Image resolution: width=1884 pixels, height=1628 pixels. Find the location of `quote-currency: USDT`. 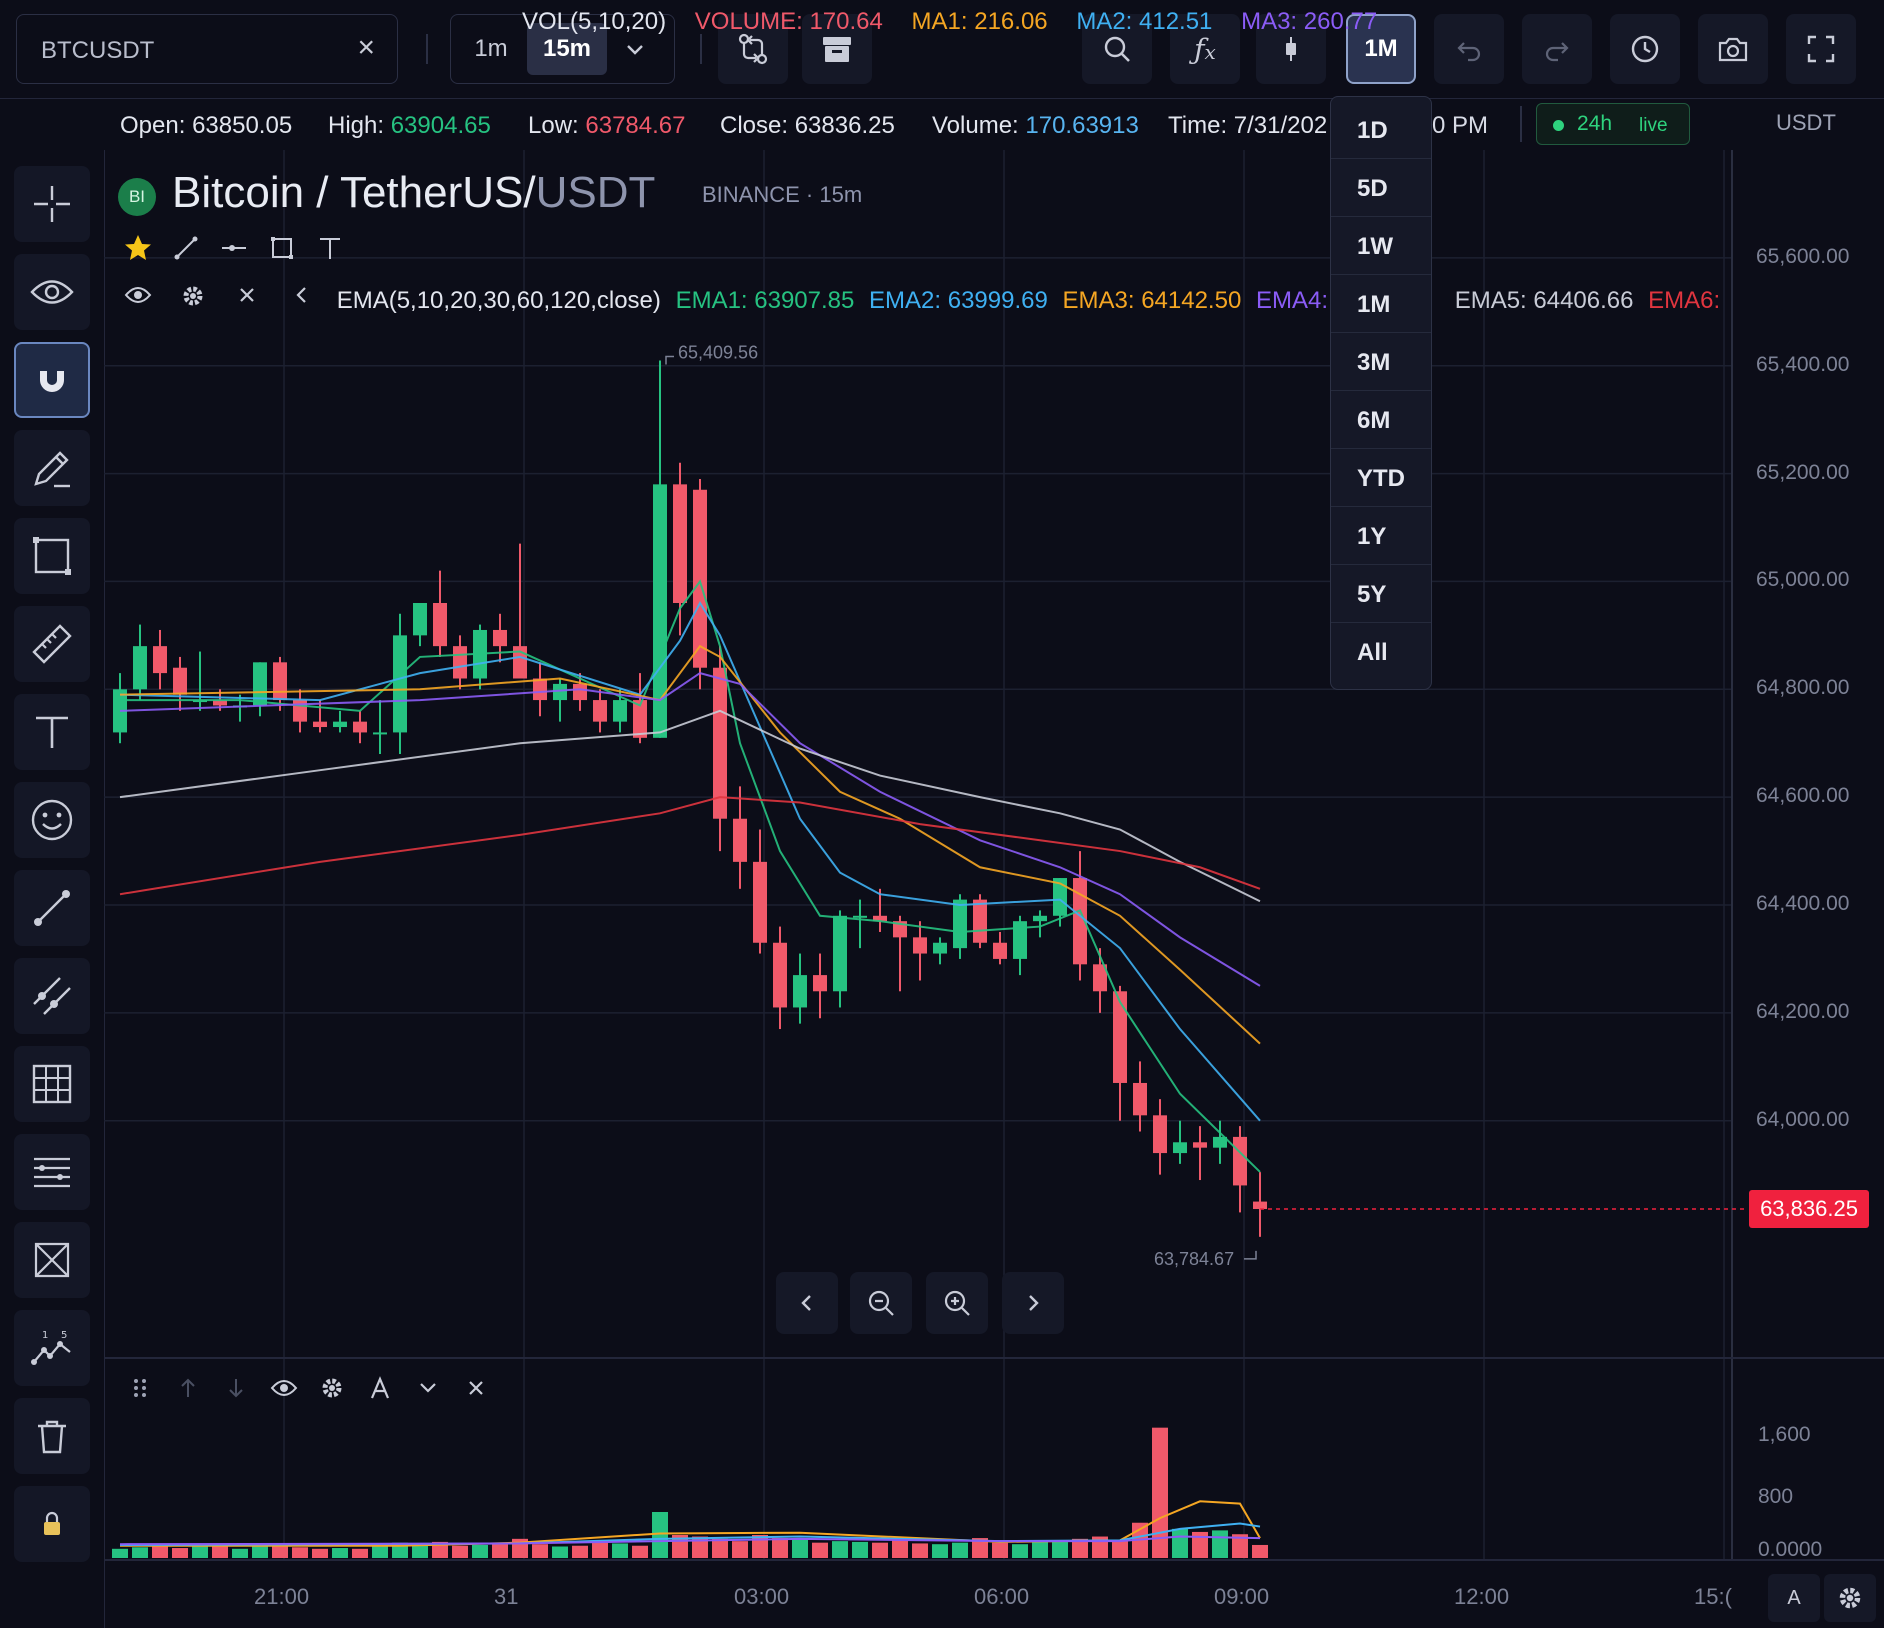

quote-currency: USDT is located at coordinates (1806, 122).